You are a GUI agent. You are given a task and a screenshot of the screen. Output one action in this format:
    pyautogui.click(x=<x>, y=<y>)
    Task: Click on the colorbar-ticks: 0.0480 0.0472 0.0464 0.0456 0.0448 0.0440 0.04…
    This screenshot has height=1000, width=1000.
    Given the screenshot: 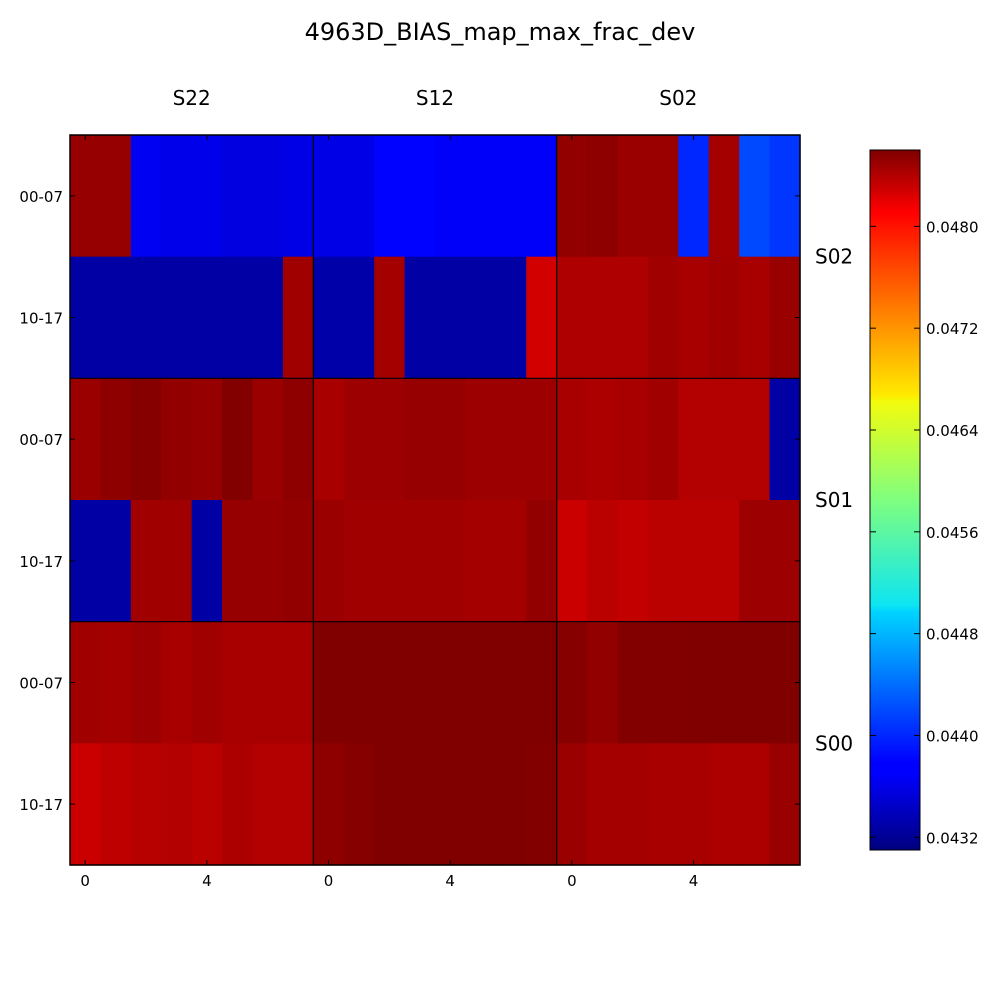 What is the action you would take?
    pyautogui.click(x=924, y=532)
    